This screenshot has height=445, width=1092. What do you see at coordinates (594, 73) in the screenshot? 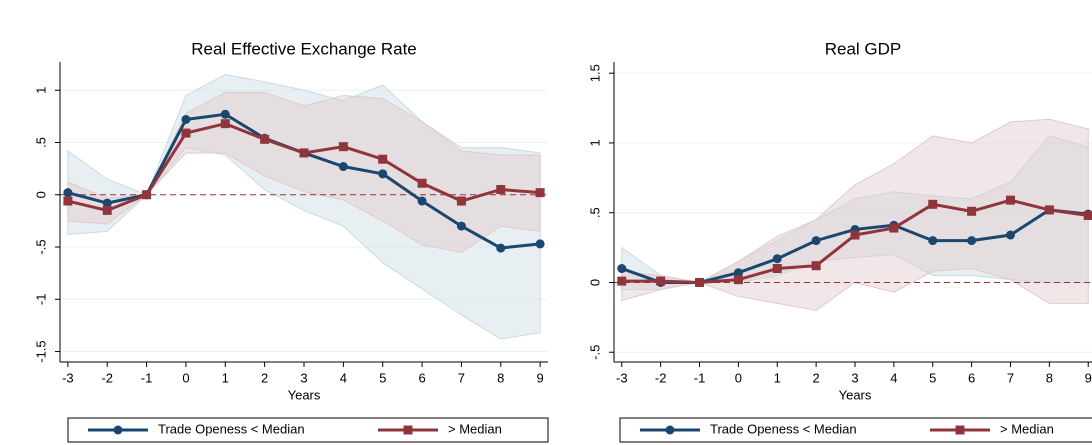
I see `y-tick-label: 1.5` at bounding box center [594, 73].